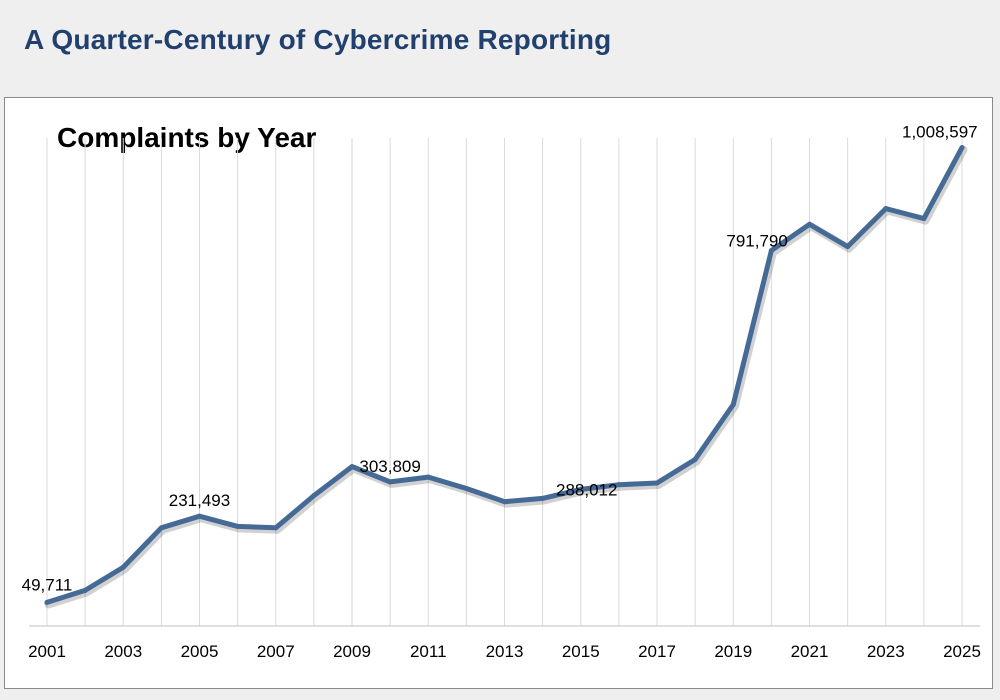  Describe the element at coordinates (390, 482) in the screenshot. I see `data-point-2010` at that location.